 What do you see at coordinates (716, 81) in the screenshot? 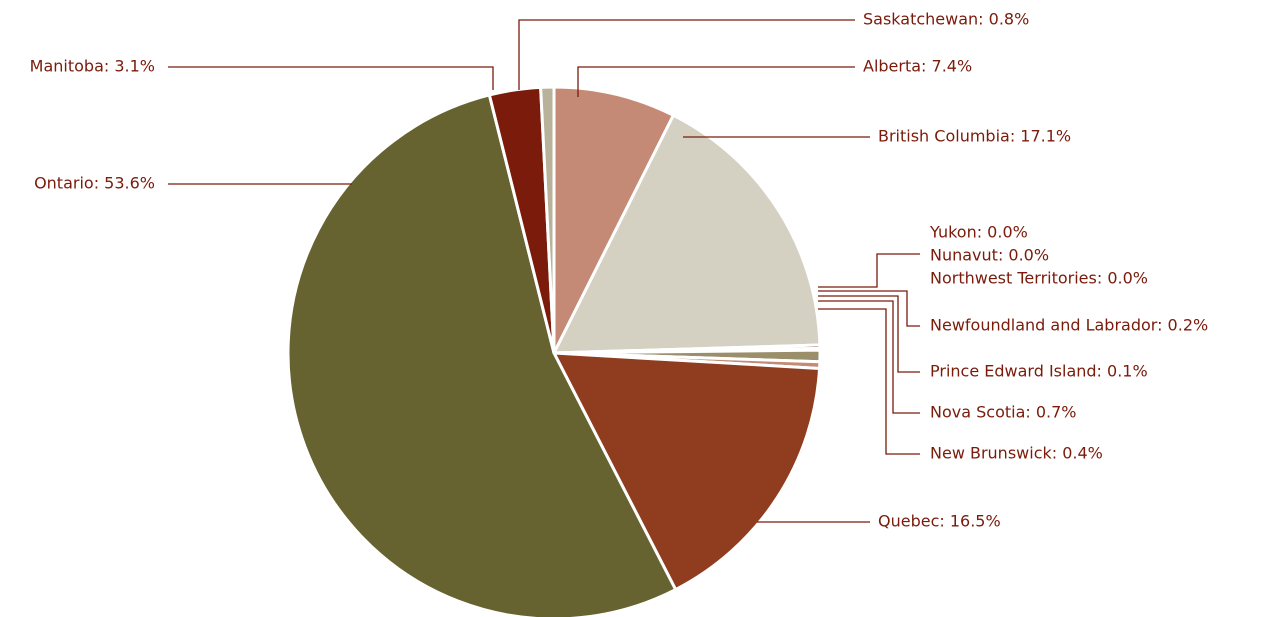
I see `leader-line-alberta` at bounding box center [716, 81].